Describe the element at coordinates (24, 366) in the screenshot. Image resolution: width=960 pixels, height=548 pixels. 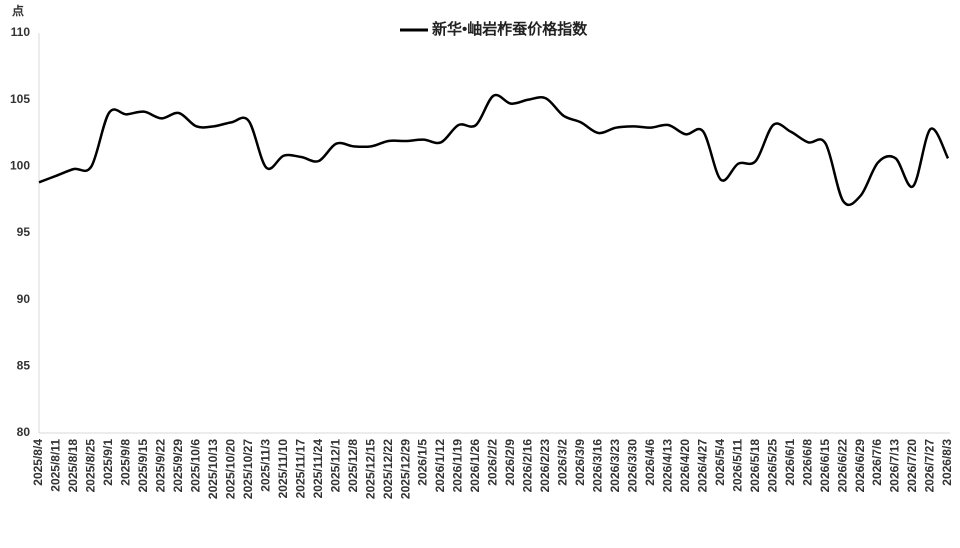
I see `y-tick-label: 85` at that location.